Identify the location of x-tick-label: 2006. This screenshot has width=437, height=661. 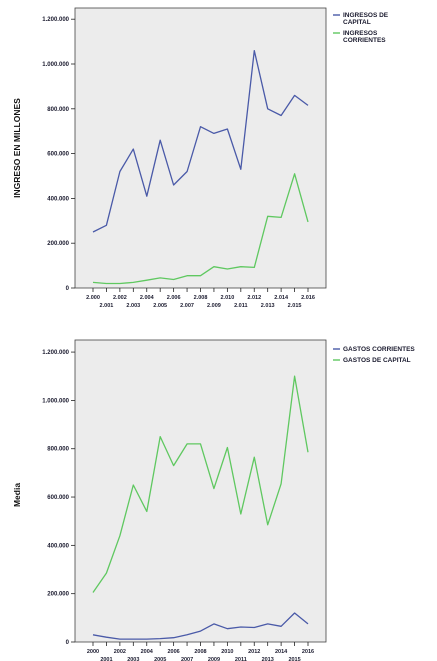
(174, 652).